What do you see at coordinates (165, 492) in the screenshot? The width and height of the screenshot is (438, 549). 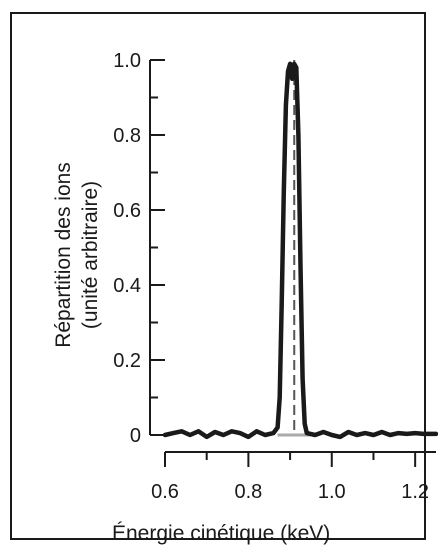 I see `x-tick-label: 0.6` at bounding box center [165, 492].